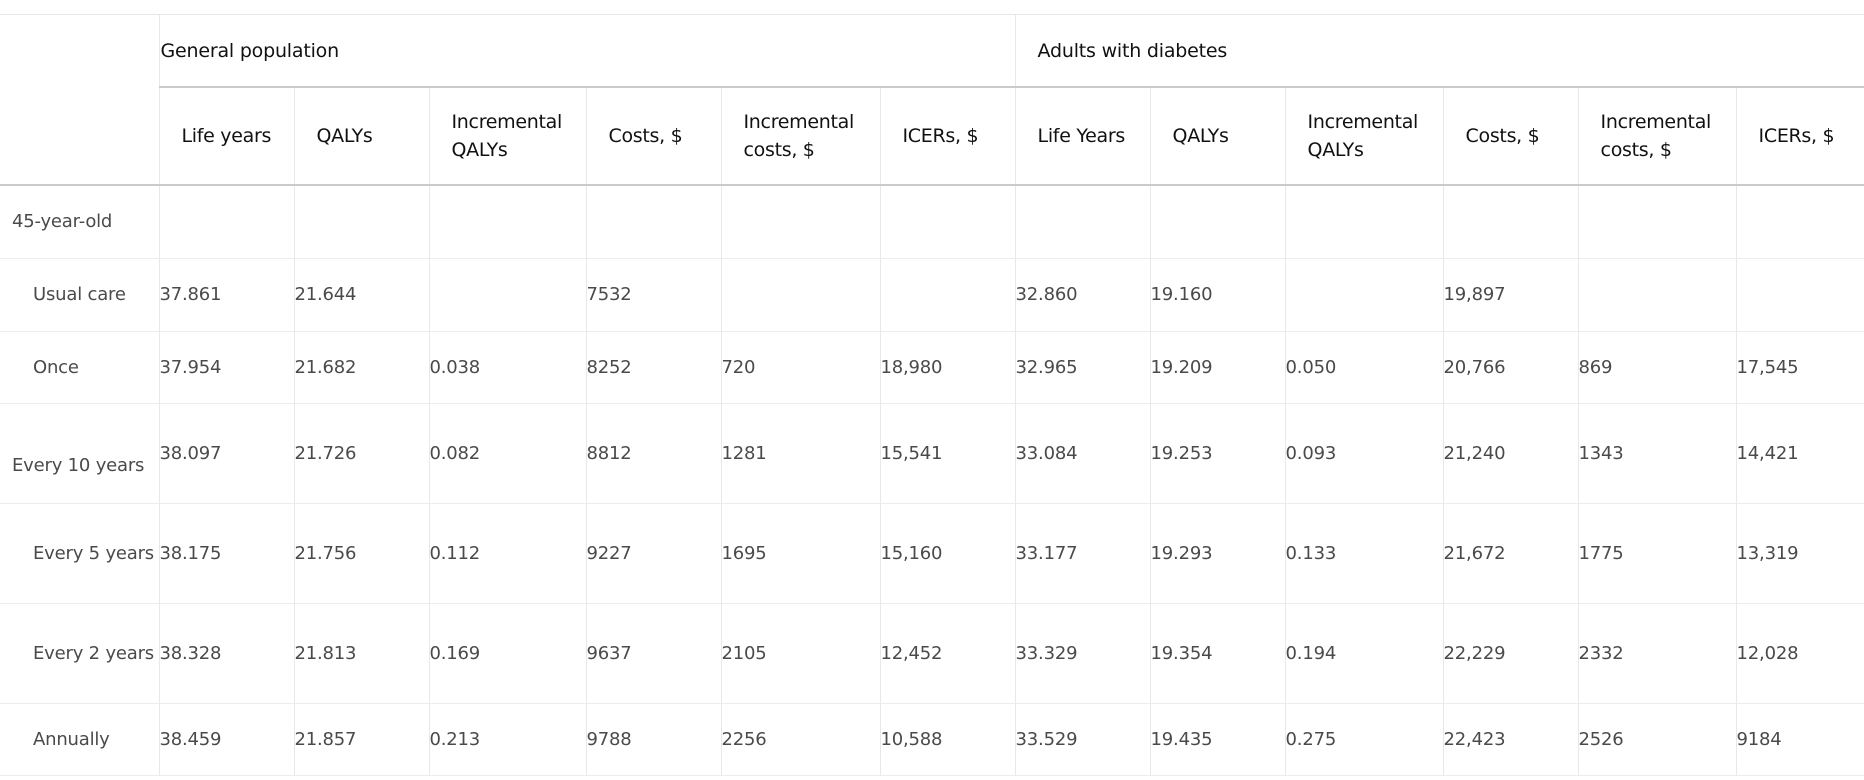 The image size is (1864, 780). Describe the element at coordinates (507, 553) in the screenshot. I see `table-cell: 0.112` at that location.